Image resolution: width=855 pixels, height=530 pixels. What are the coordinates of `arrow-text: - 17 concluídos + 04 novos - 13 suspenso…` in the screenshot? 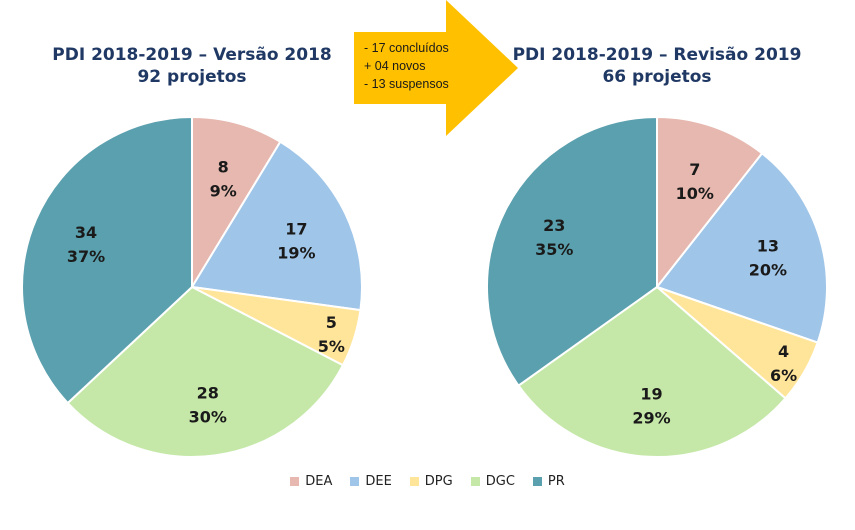 It's located at (414, 66).